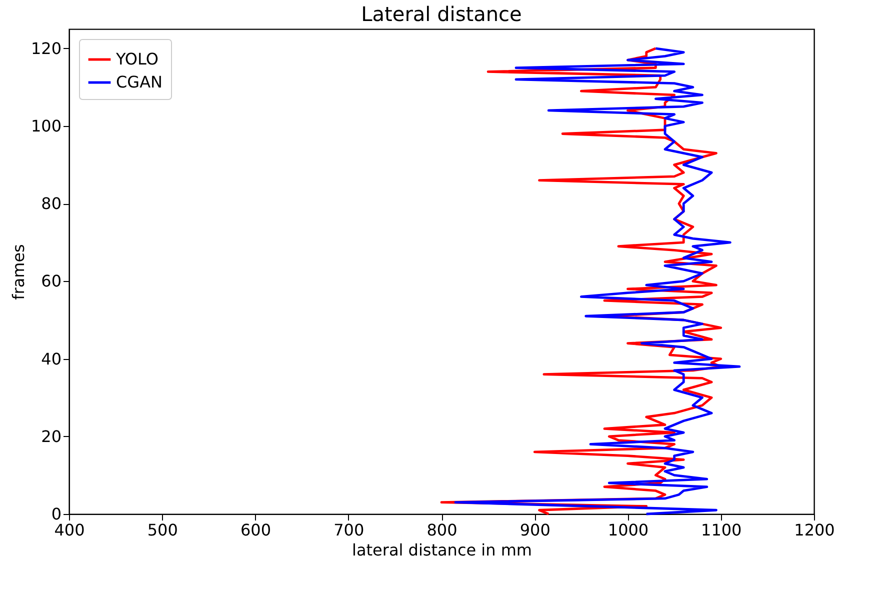 The image size is (877, 601). What do you see at coordinates (349, 530) in the screenshot?
I see `x-tick-label: 700` at bounding box center [349, 530].